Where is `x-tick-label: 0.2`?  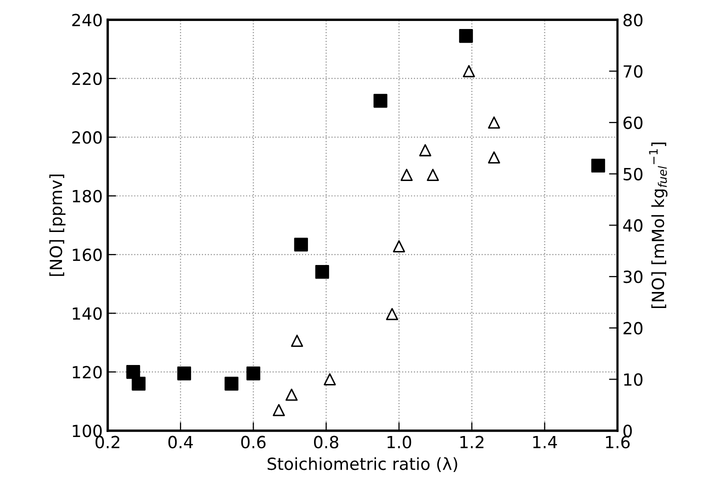
x-tick-label: 0.2 is located at coordinates (108, 442).